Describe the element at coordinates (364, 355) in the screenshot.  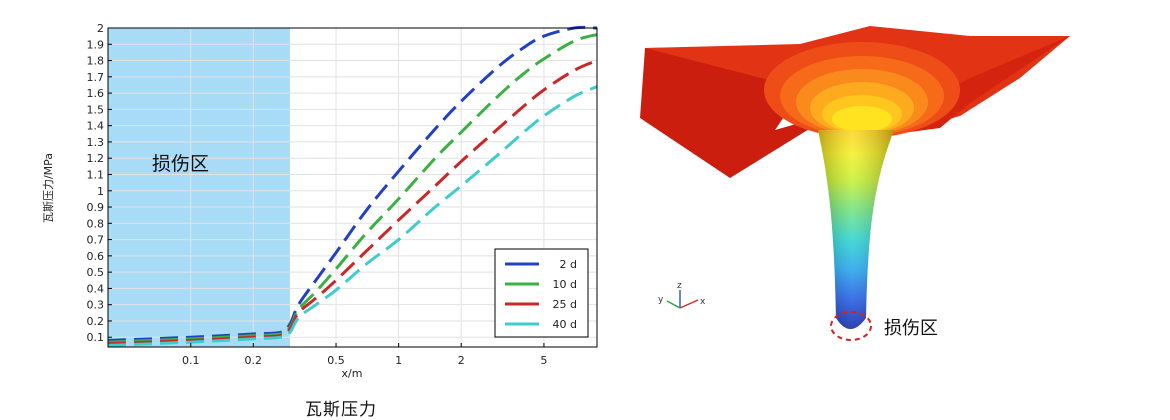
I see `x-axis: 0.1 0.2 0.5 1 2 5` at that location.